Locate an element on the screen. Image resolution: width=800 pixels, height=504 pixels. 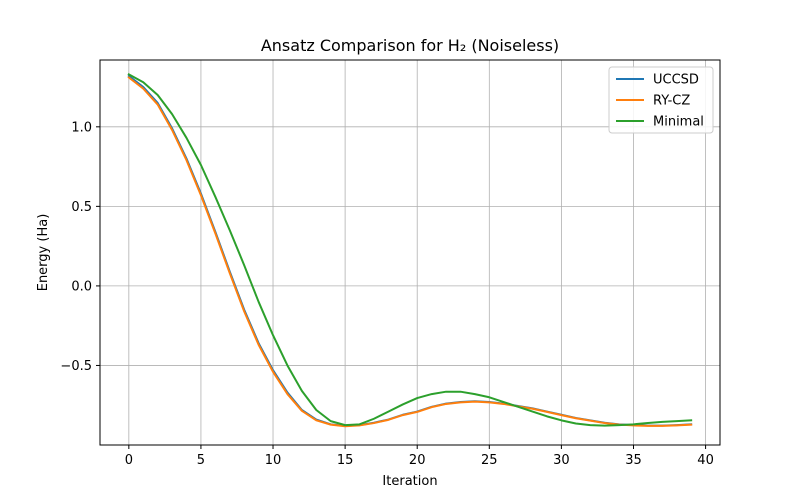
x-tick-label: 35 is located at coordinates (633, 460).